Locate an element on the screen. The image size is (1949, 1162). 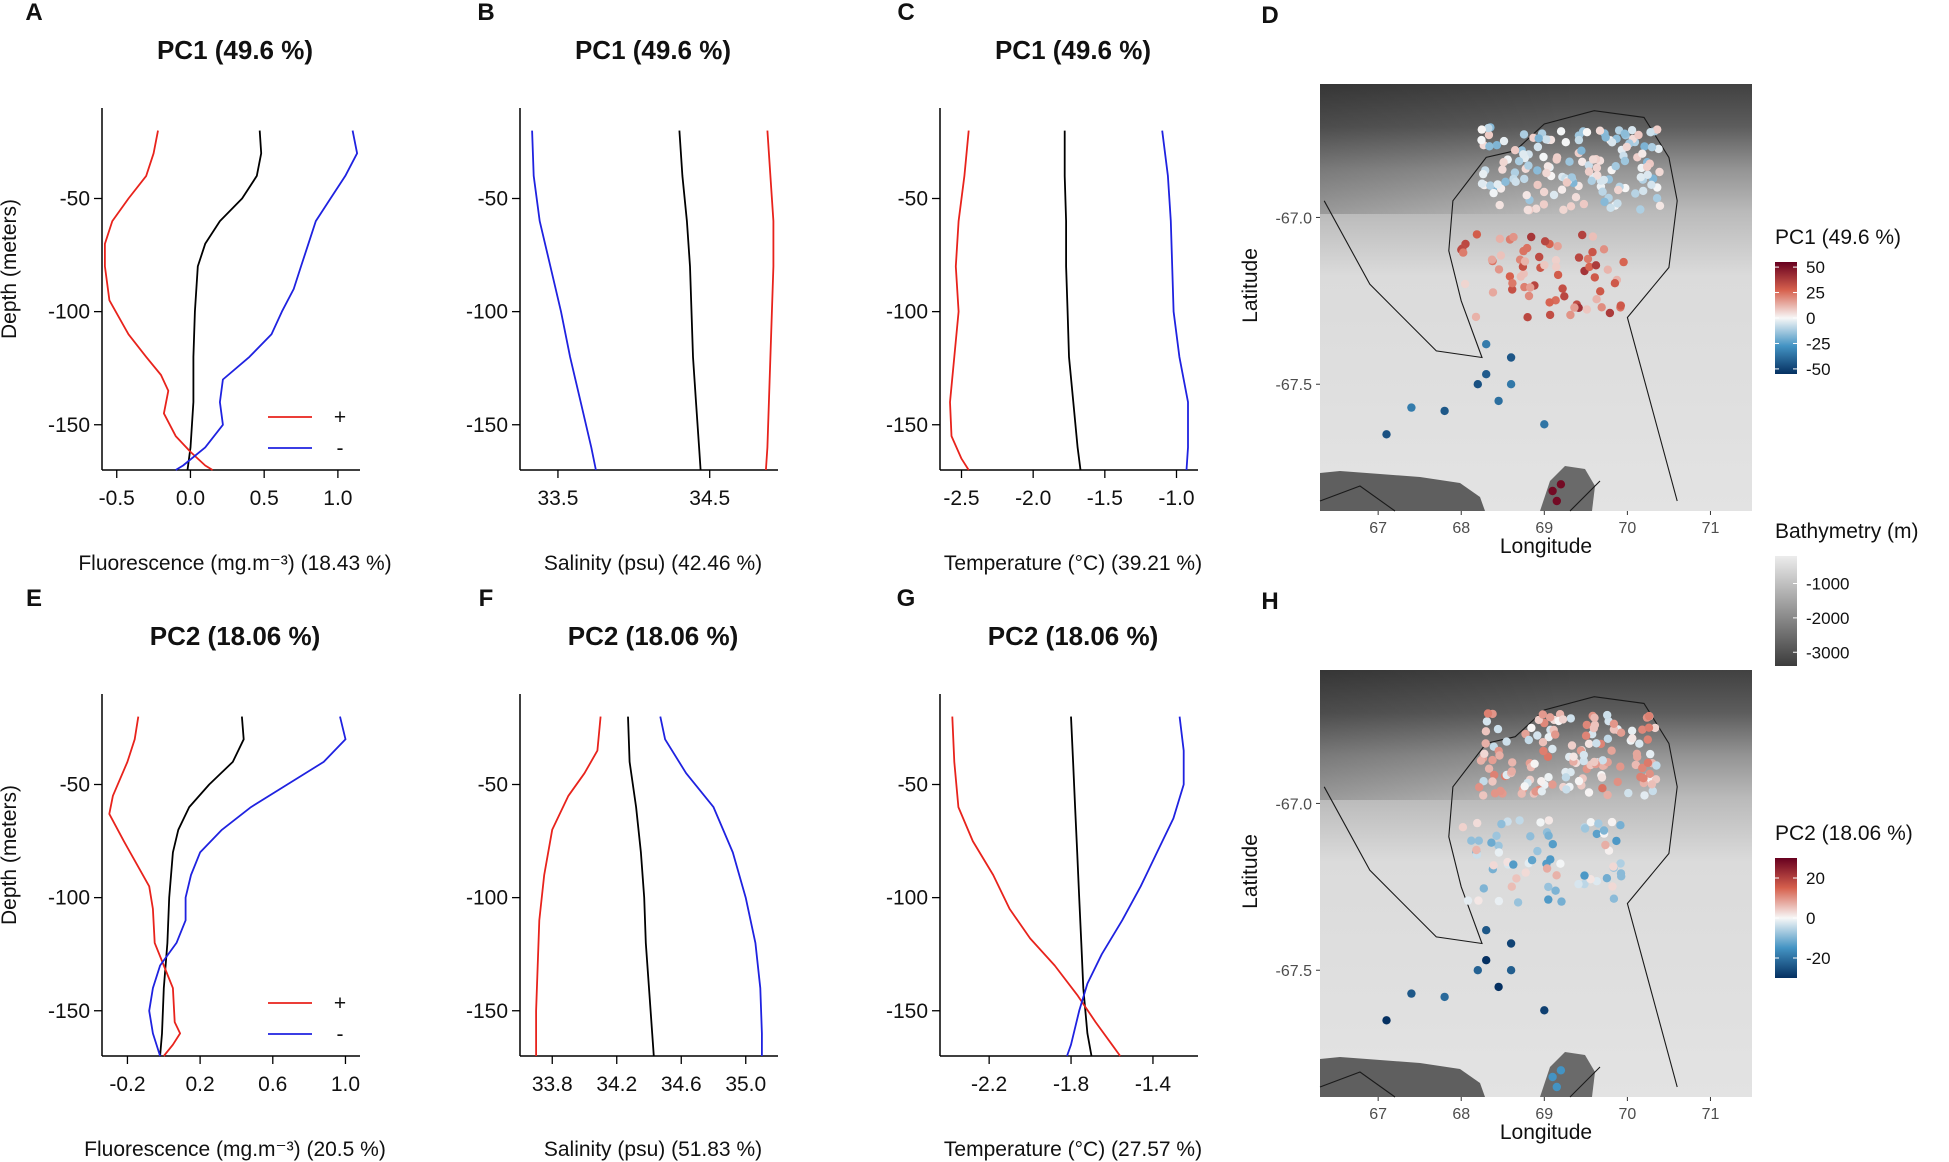
x-tick-label: 33.5 is located at coordinates (558, 498).